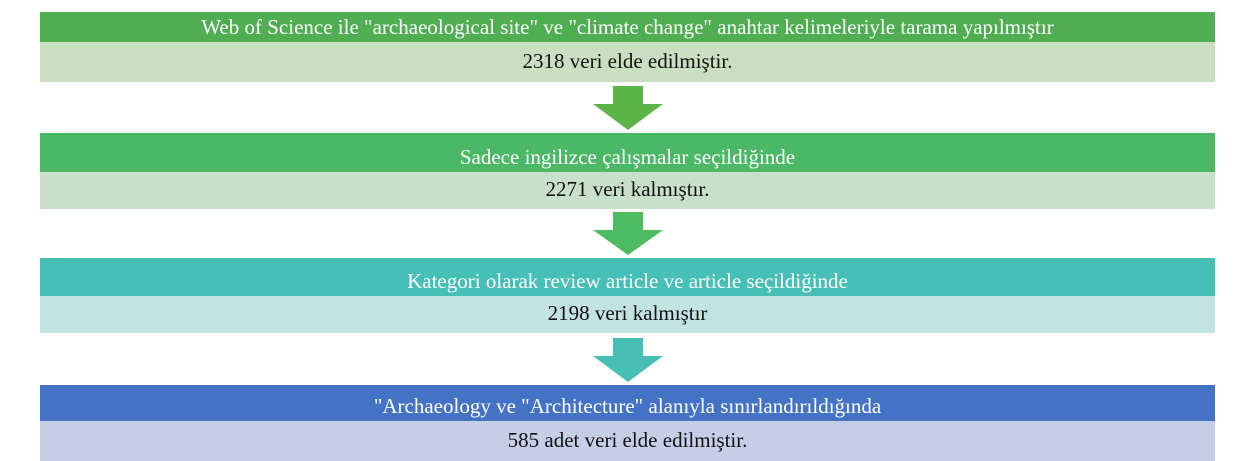  I want to click on step-result: 2271 veri kalmıştır., so click(627, 190).